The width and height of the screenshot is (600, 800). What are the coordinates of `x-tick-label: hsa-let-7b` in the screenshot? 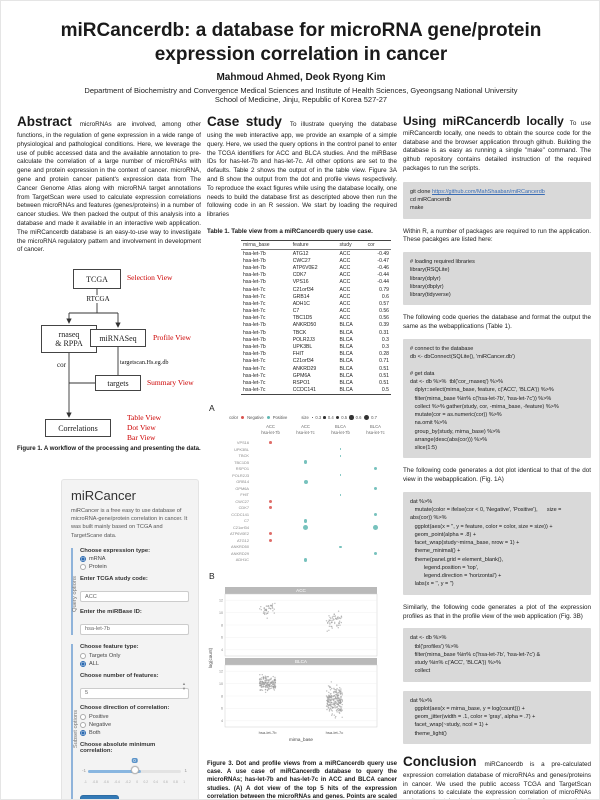 It's located at (268, 732).